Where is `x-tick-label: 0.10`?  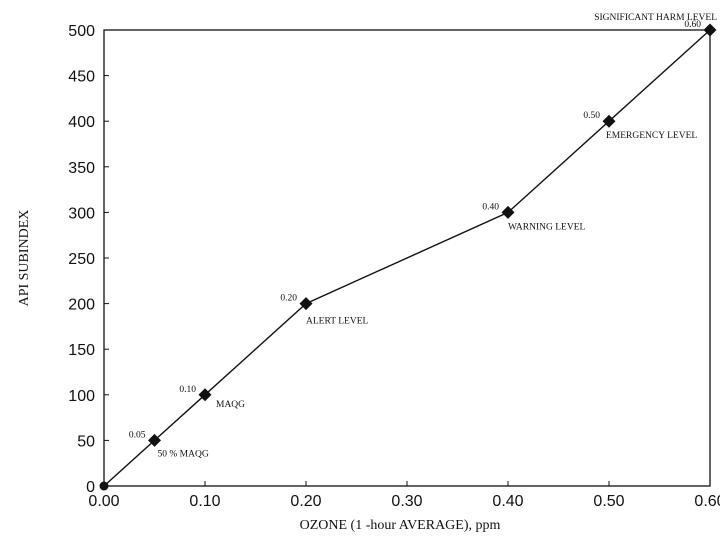
x-tick-label: 0.10 is located at coordinates (204, 501).